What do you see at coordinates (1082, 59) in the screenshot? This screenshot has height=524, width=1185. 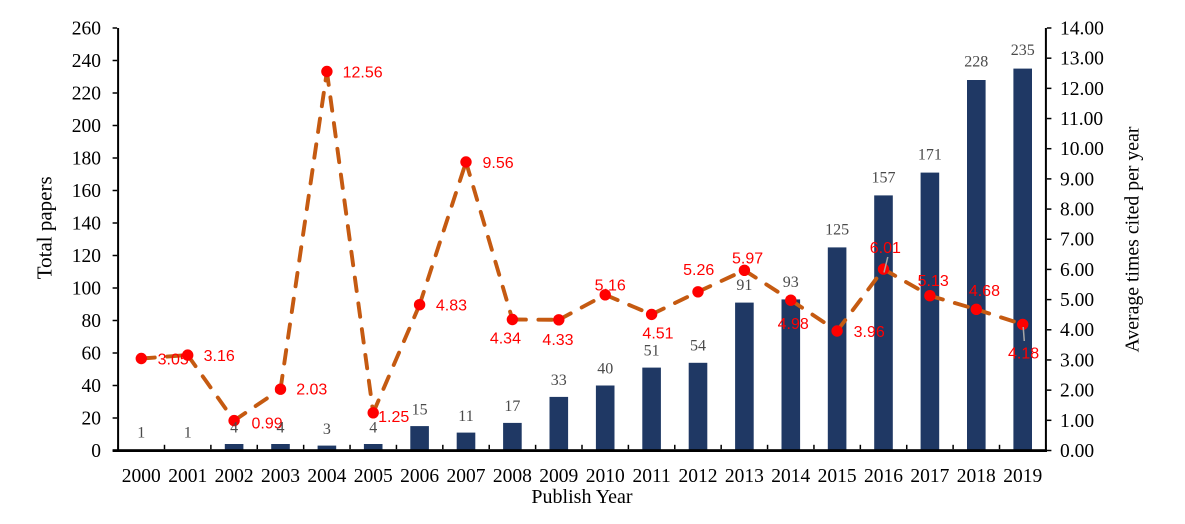 I see `svg-text: 13.00` at bounding box center [1082, 59].